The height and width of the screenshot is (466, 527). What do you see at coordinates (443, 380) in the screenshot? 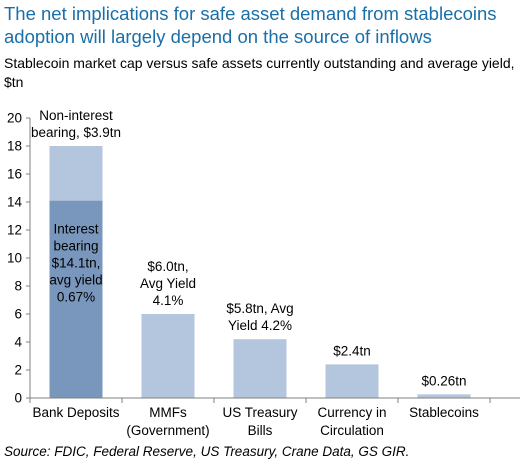
I see `data-label: $0.26tn` at bounding box center [443, 380].